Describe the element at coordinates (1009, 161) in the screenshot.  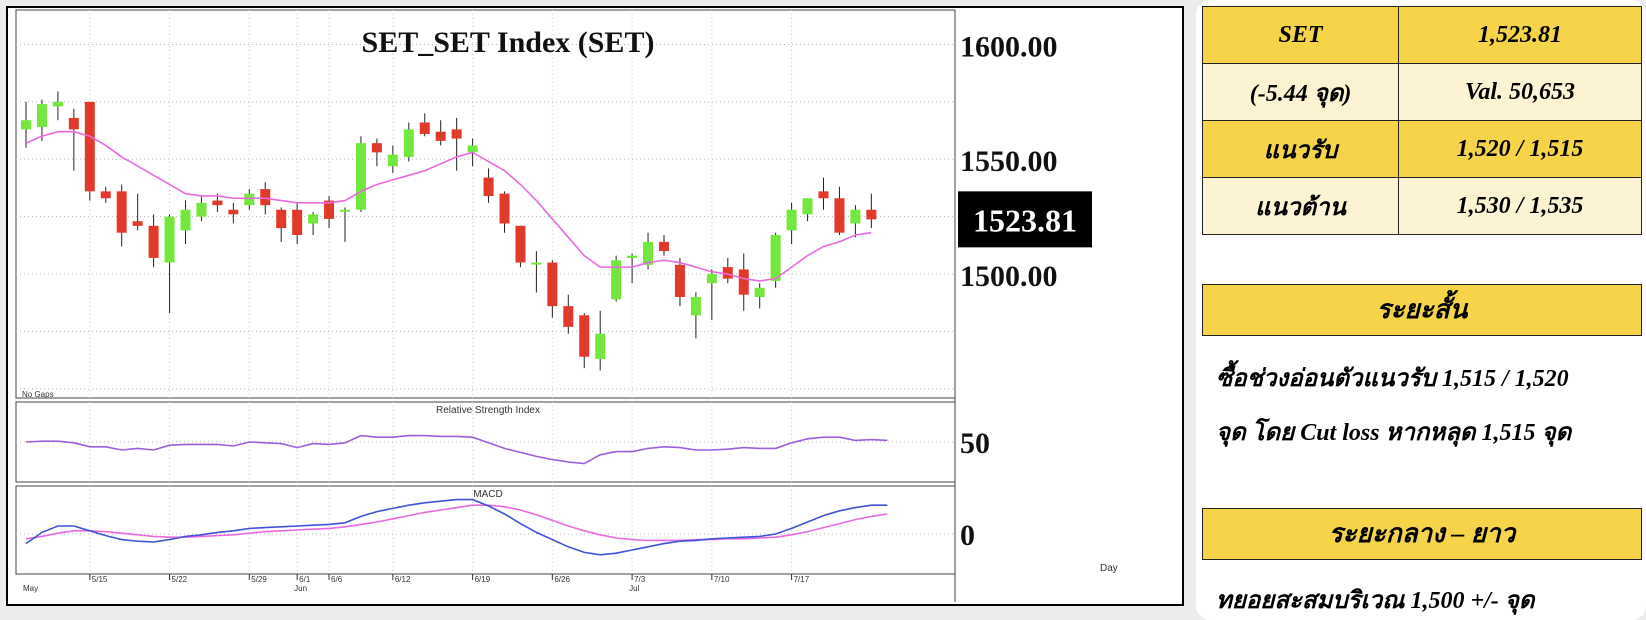
I see `price-tick-label: 1550.00` at that location.